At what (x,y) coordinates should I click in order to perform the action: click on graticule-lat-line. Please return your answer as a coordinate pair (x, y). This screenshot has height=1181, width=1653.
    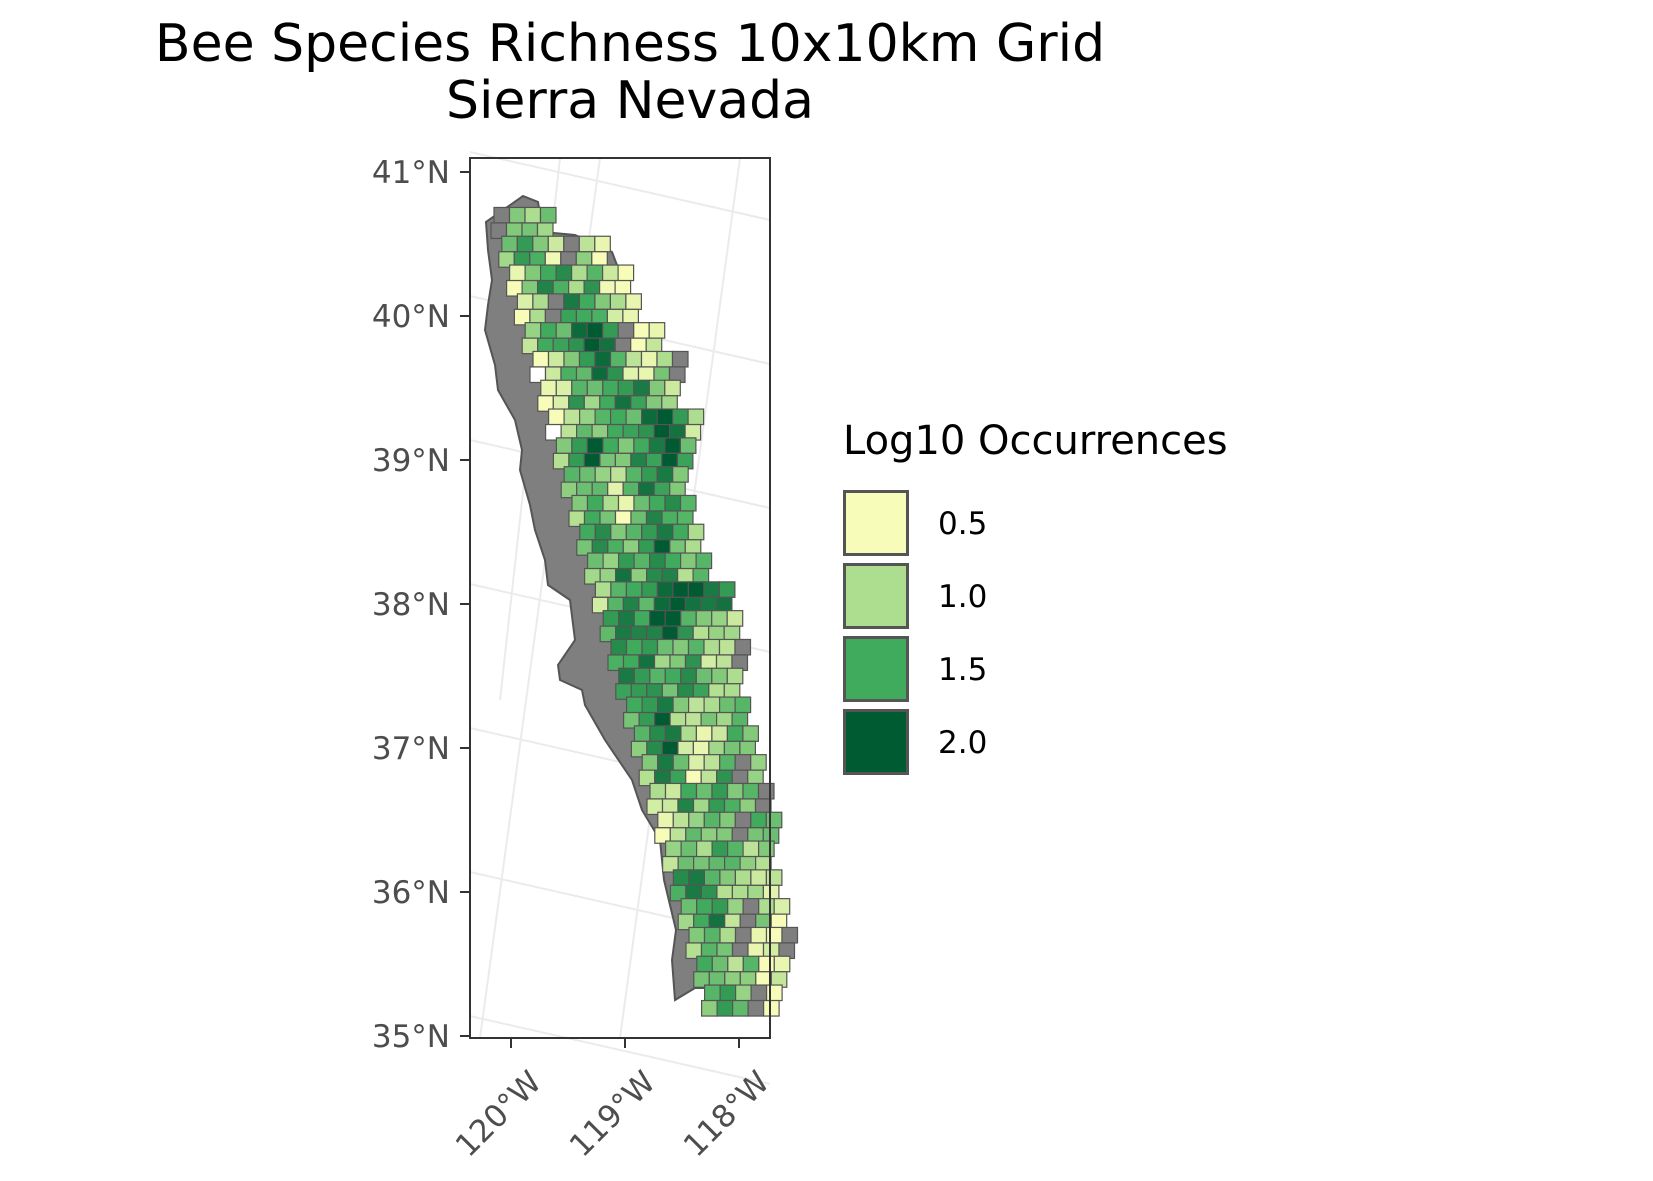
    Looking at the image, I should click on (620, 186).